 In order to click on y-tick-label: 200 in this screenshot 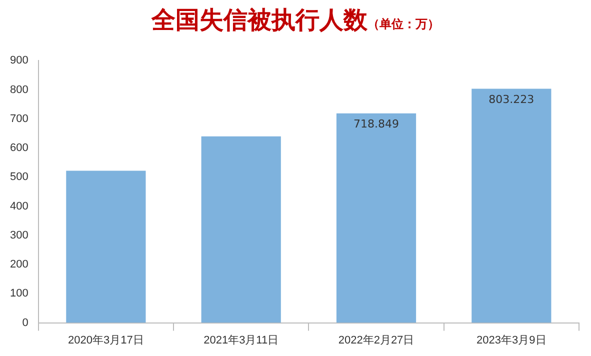, I will do `click(19, 264)`.